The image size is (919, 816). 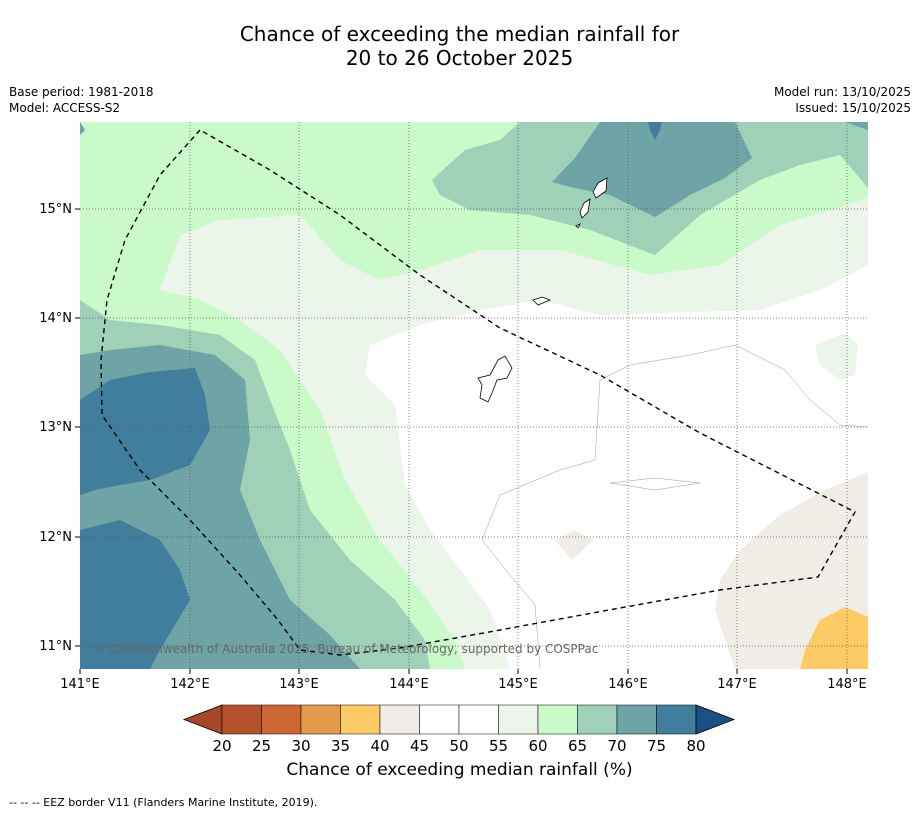 I want to click on colorbar-over-triangle, so click(x=715, y=719).